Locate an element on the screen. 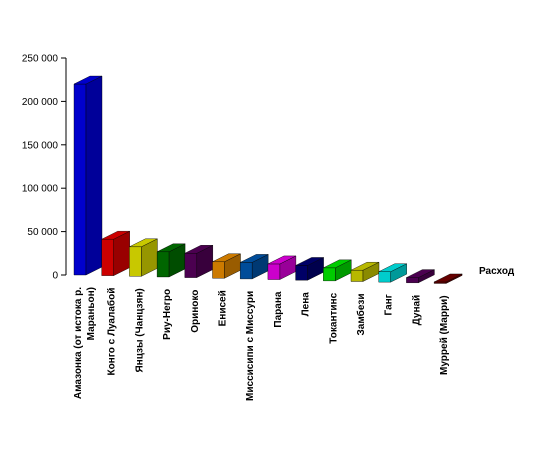  category-label: Токантинс is located at coordinates (333, 317).